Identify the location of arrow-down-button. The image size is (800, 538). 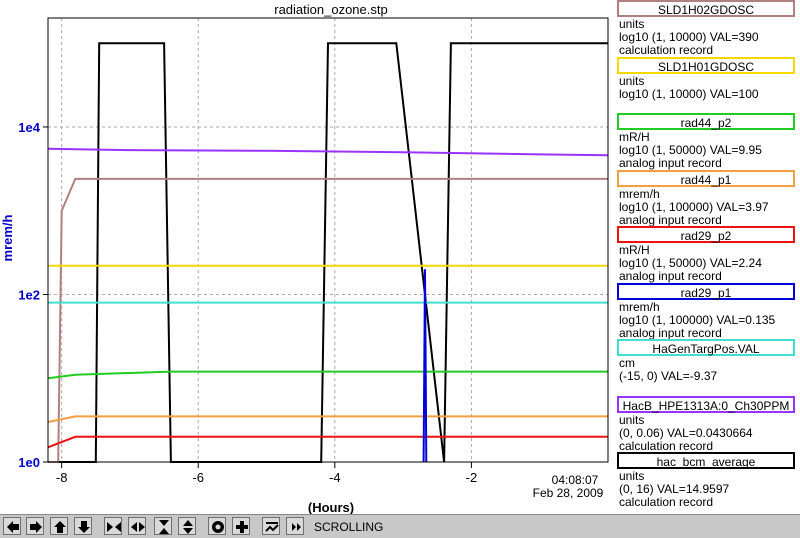
(83, 526).